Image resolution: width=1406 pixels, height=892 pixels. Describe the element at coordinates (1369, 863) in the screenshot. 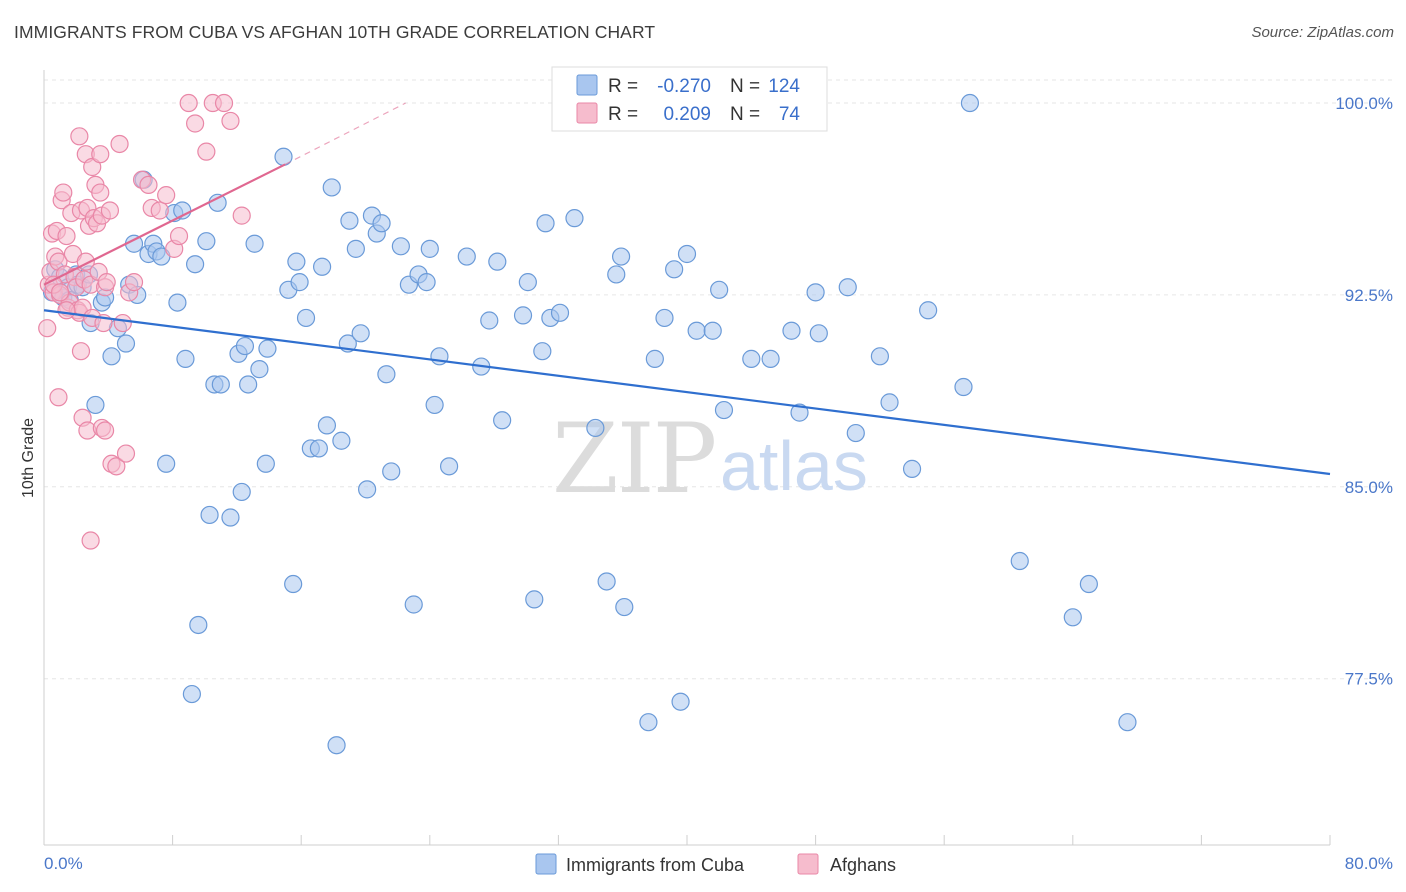

I see `x-tick-label-end: 80.0%` at that location.